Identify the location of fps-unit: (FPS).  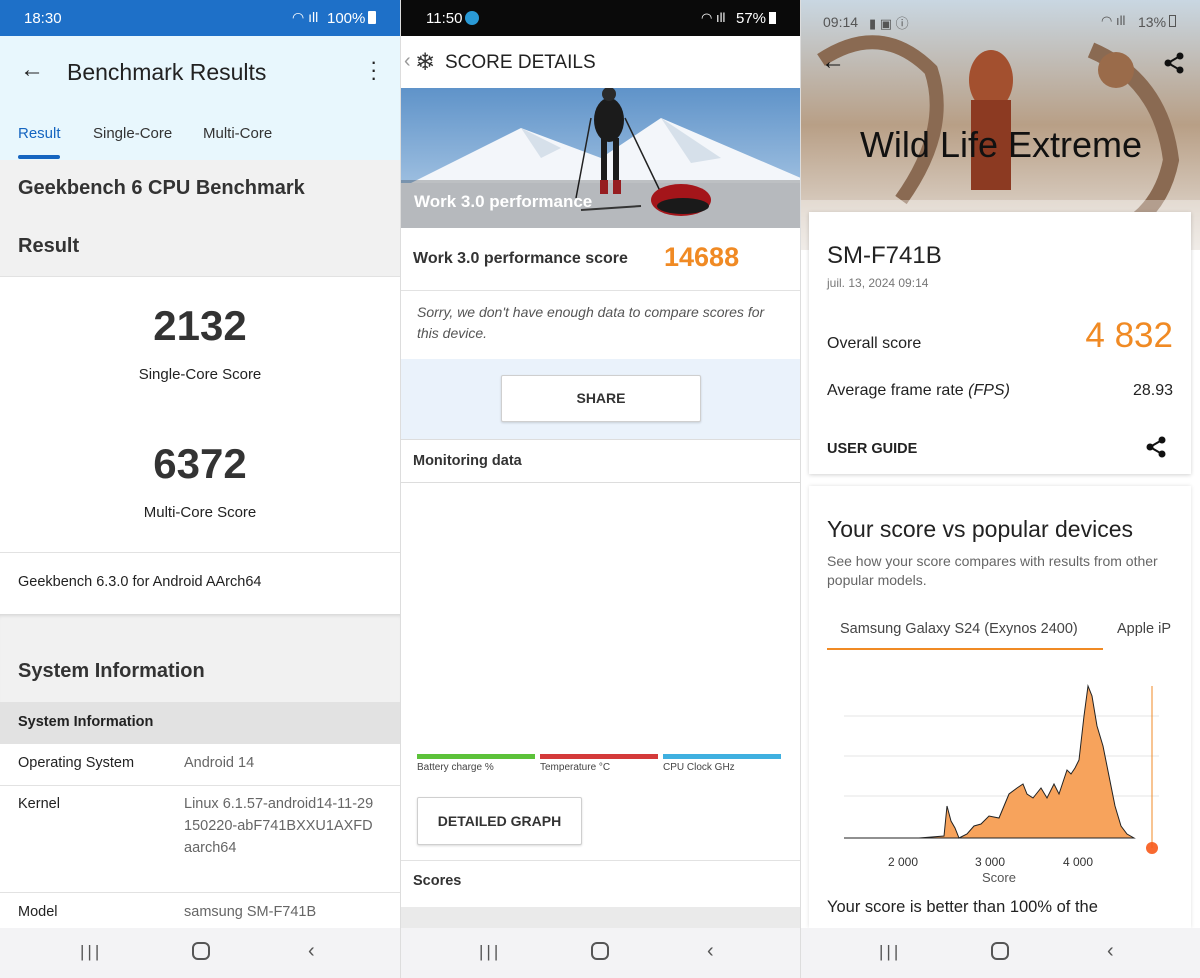
(989, 390).